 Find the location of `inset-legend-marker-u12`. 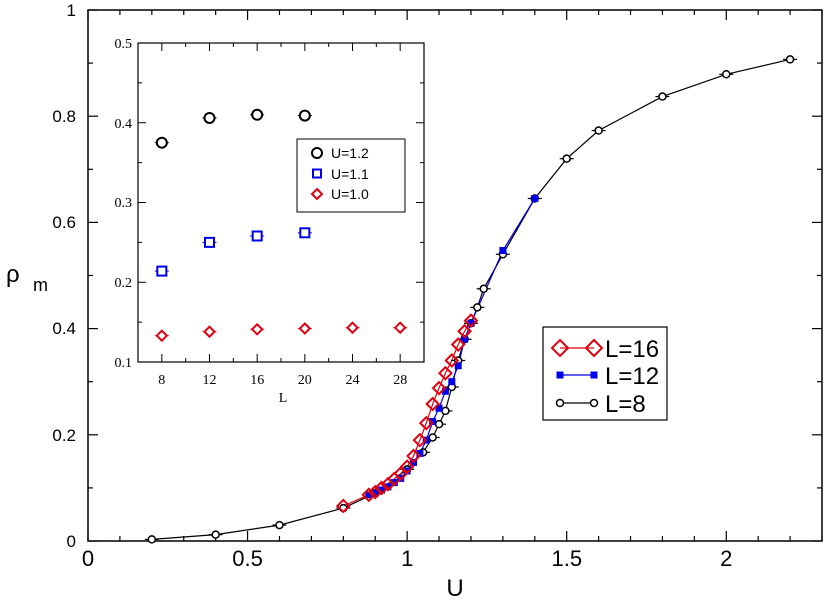

inset-legend-marker-u12 is located at coordinates (317, 153).